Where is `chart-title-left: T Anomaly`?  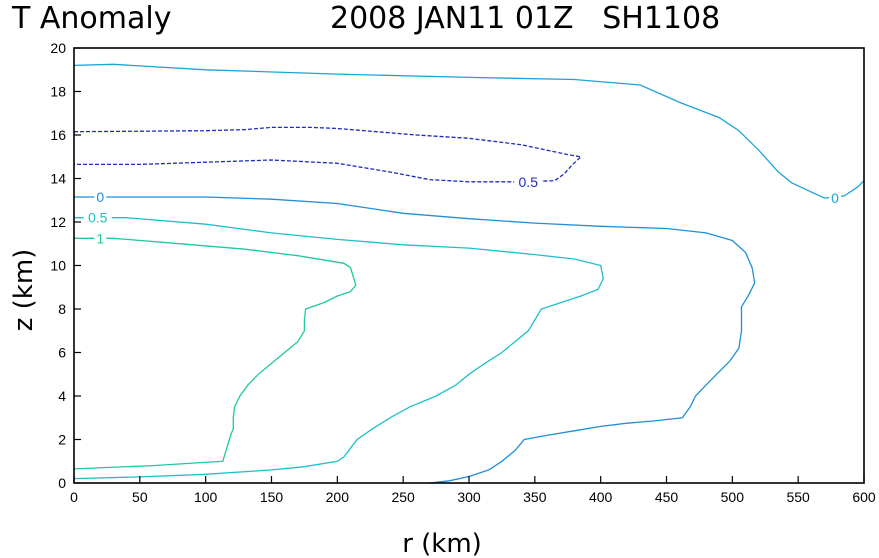
chart-title-left: T Anomaly is located at coordinates (91, 18).